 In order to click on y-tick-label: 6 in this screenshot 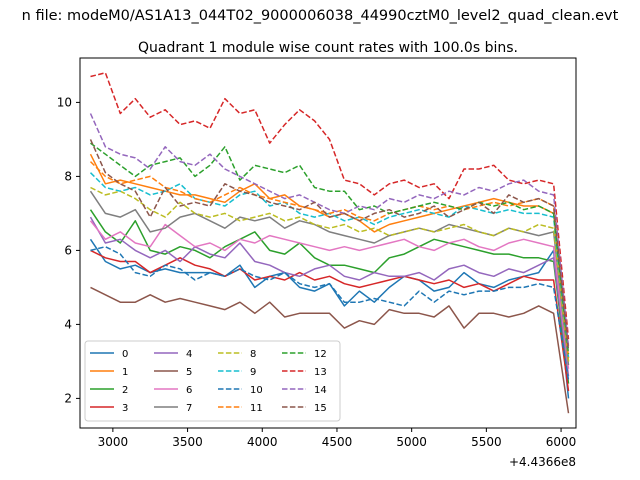, I will do `click(68, 250)`.